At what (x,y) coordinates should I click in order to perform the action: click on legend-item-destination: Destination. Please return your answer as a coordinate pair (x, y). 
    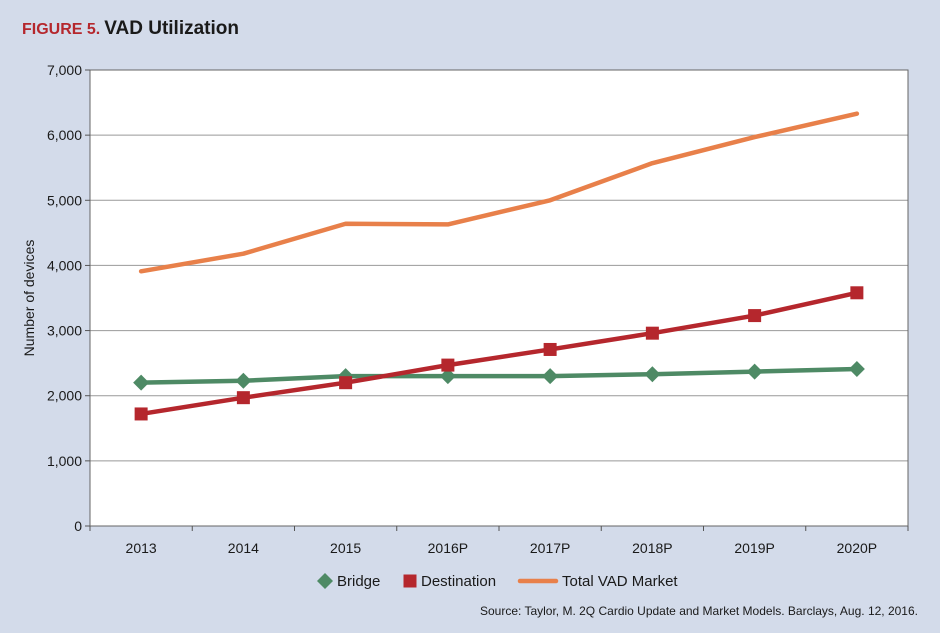
    Looking at the image, I should click on (449, 581).